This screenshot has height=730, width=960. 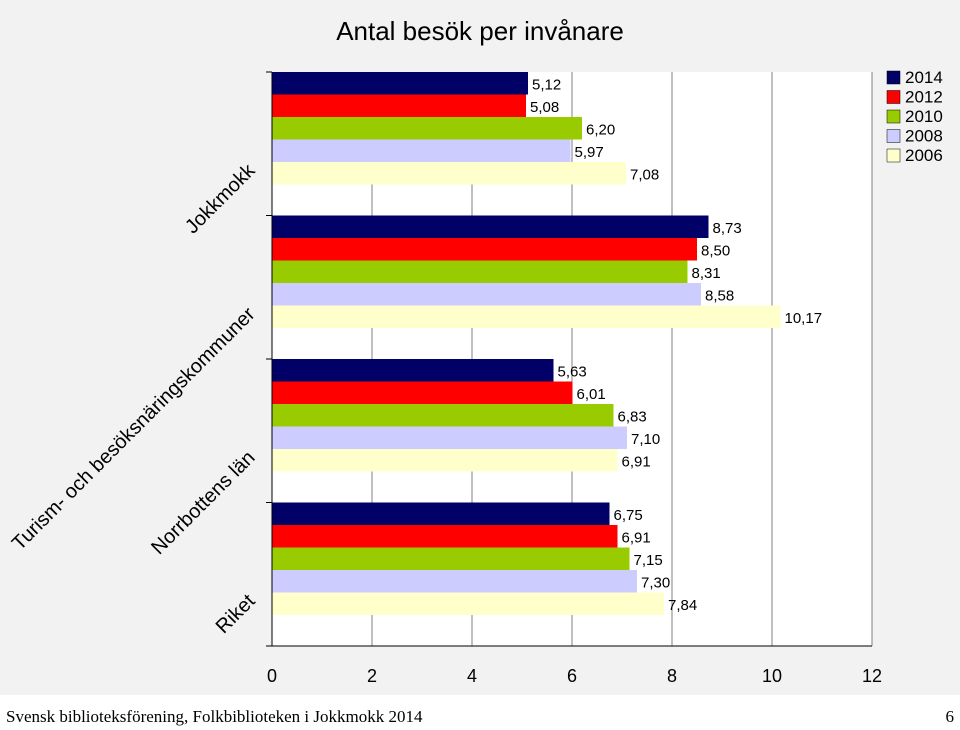 I want to click on data-label: 10,17, so click(x=804, y=318).